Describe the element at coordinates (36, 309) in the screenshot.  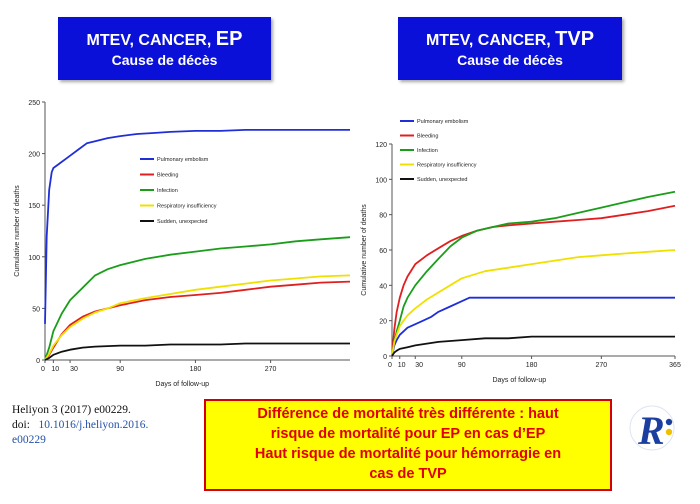
I see `y-tick-label: 50` at that location.